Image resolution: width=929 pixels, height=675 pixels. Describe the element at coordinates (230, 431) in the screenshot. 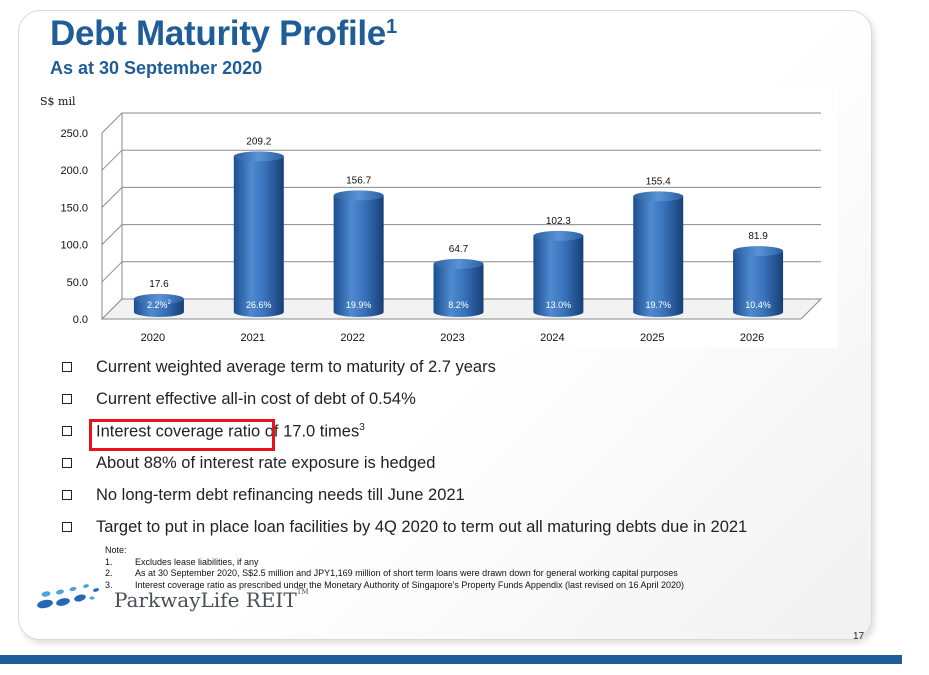

I see `bullet-text: Interest coverage ratio of 17.0 times3` at that location.